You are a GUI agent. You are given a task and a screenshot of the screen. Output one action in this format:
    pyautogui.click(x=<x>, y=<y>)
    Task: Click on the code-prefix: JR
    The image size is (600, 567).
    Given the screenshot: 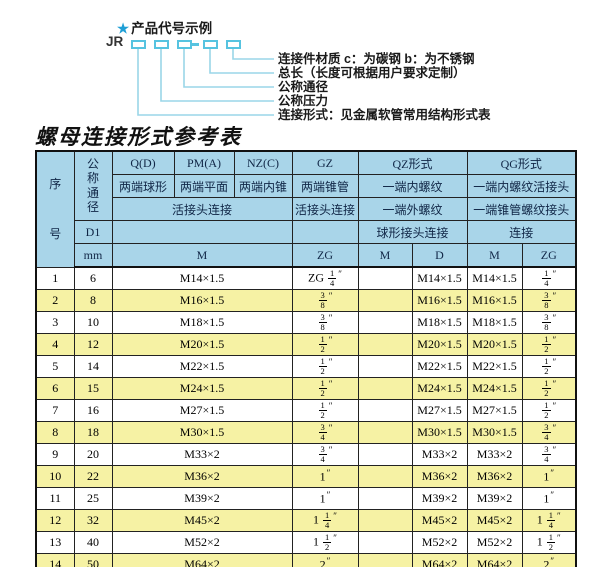 What is the action you would take?
    pyautogui.click(x=115, y=41)
    